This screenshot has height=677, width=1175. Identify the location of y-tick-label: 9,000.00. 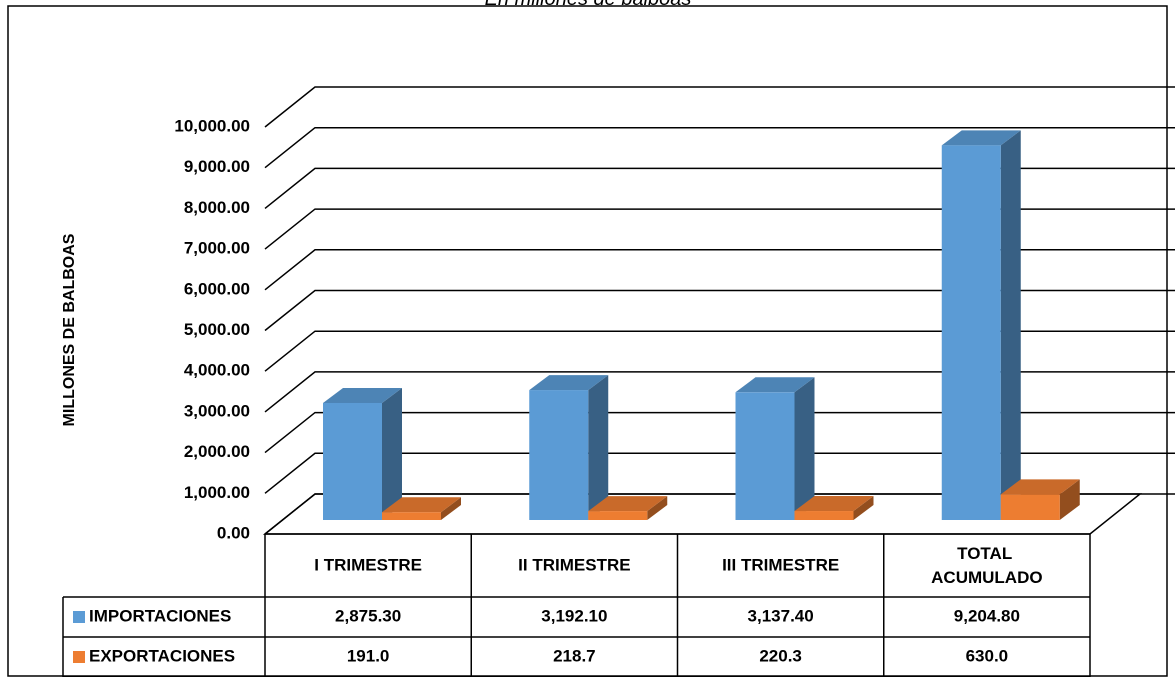
(217, 166).